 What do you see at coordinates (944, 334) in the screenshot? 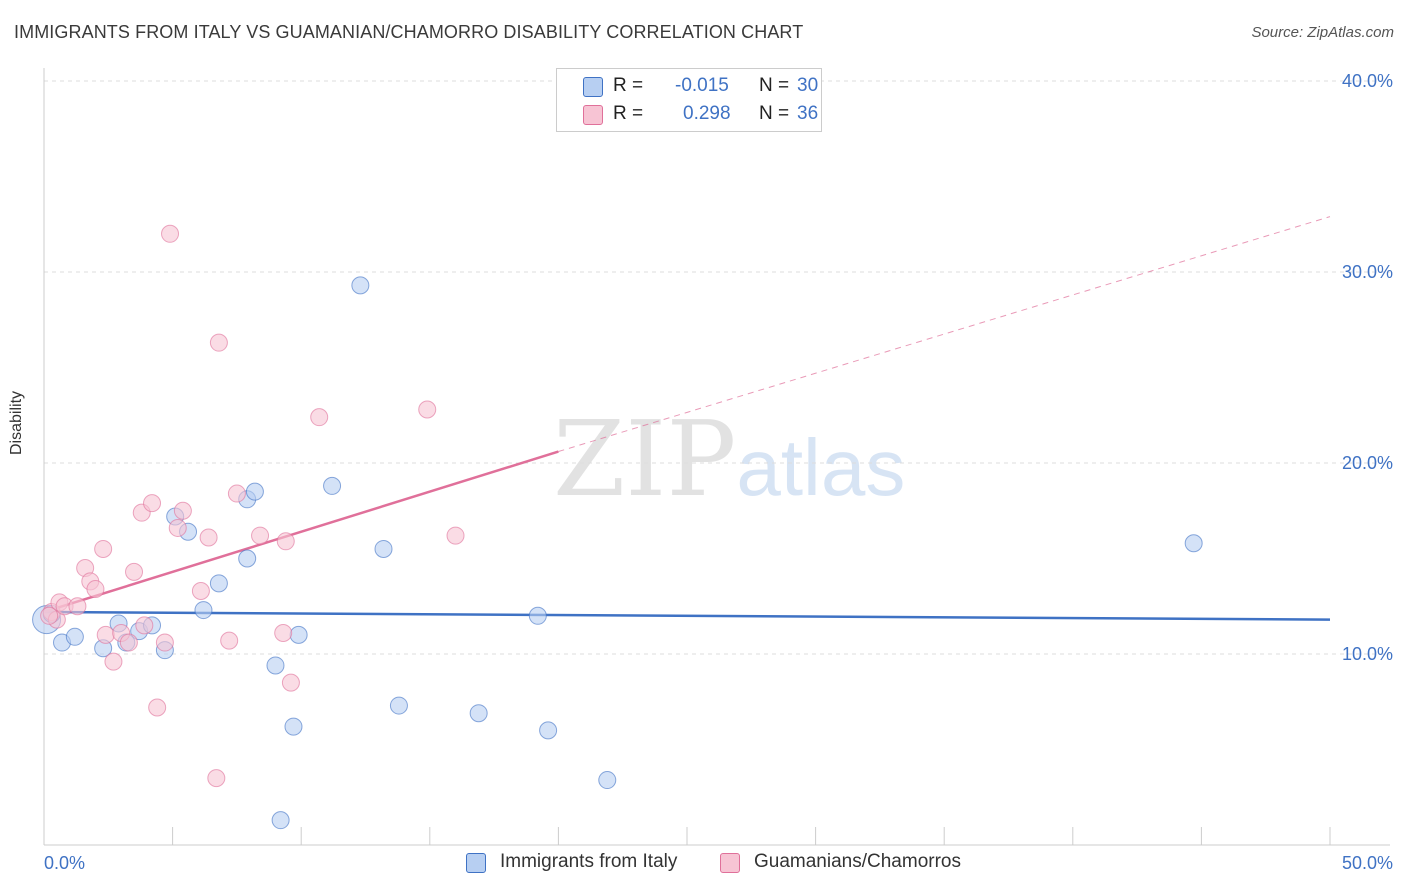
I see `trend-line-extension-guam` at bounding box center [944, 334].